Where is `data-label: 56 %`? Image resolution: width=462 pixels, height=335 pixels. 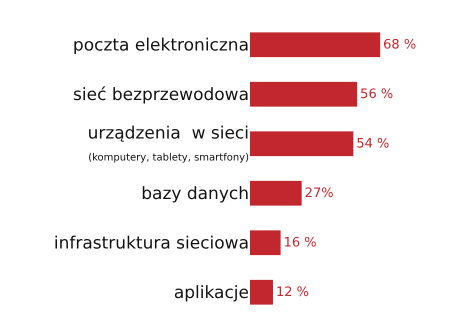
data-label: 56 % is located at coordinates (377, 94).